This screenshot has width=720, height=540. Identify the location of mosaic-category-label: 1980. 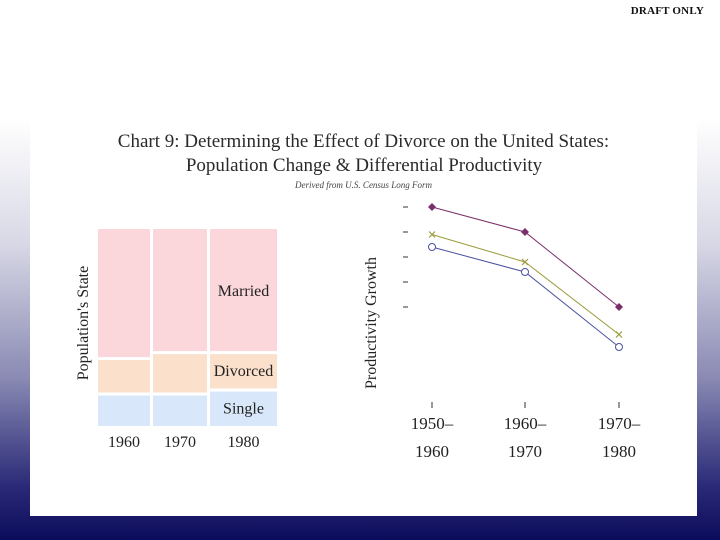
(244, 442).